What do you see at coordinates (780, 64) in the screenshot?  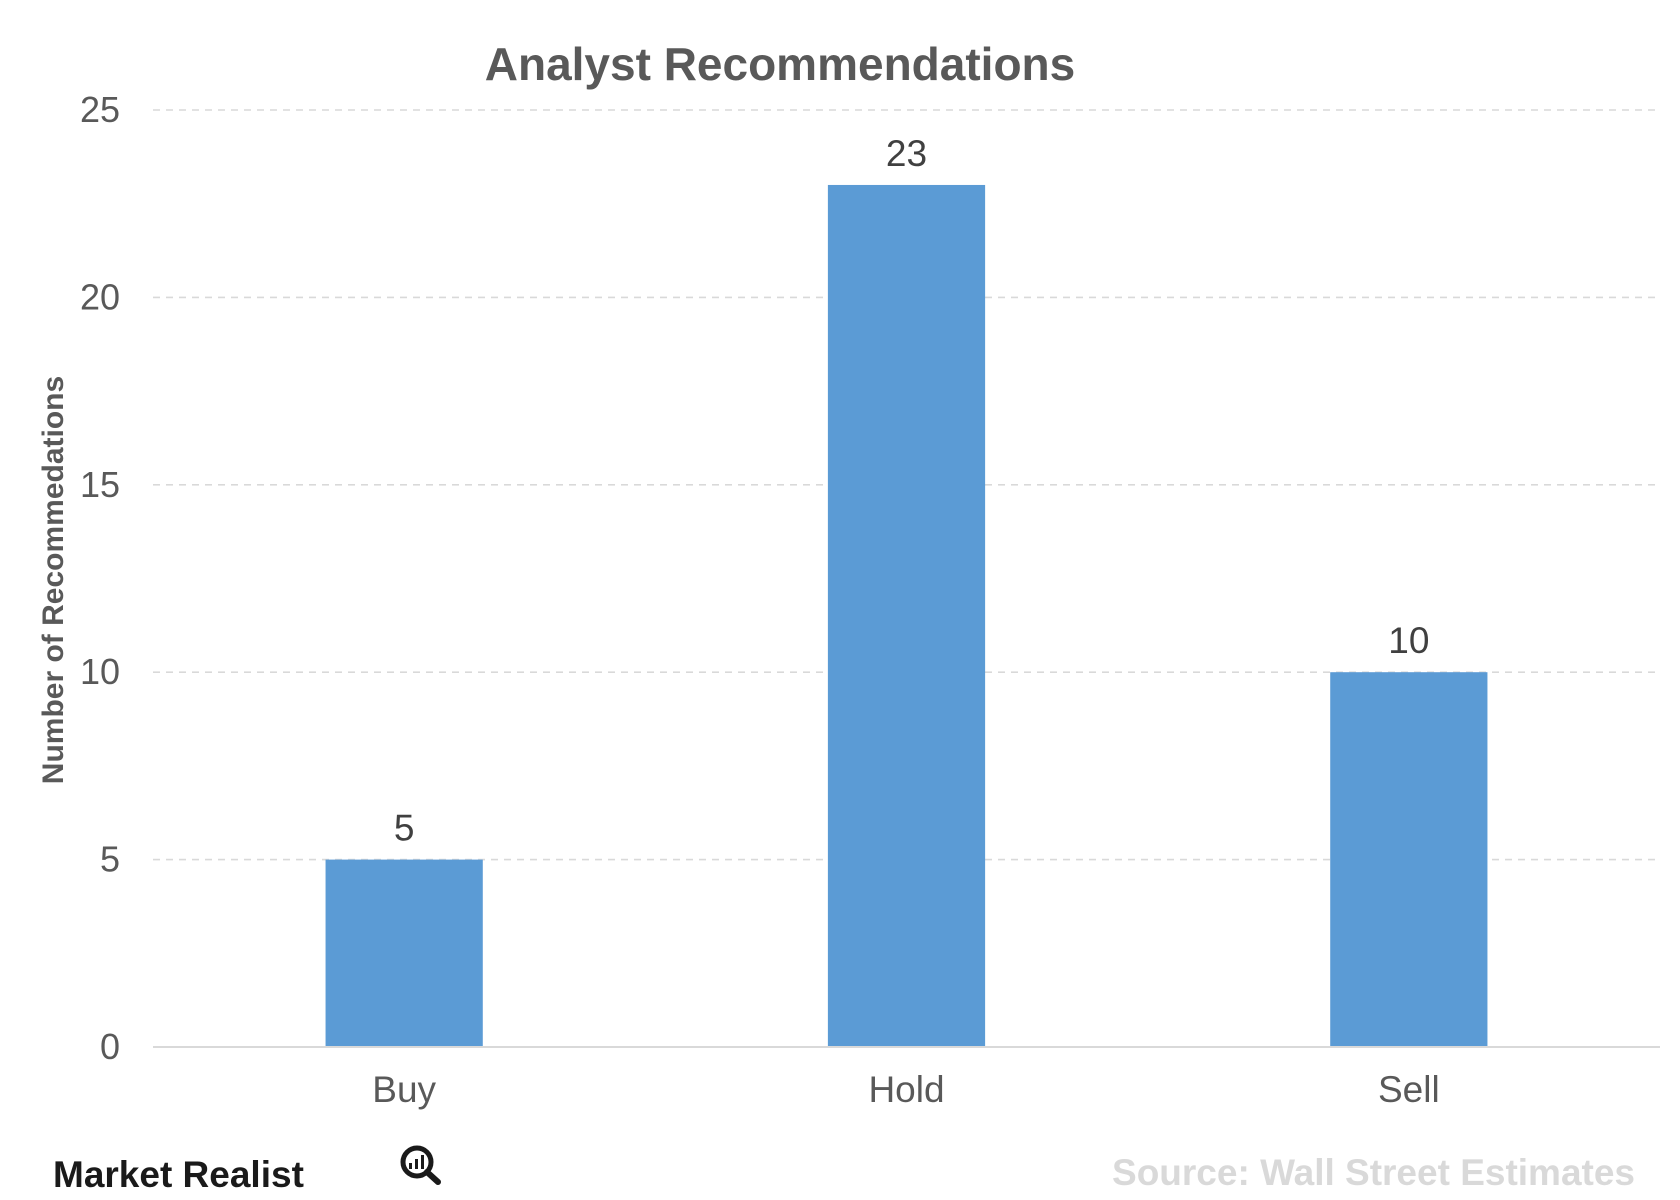 I see `chart-title: Analyst Recommendations` at bounding box center [780, 64].